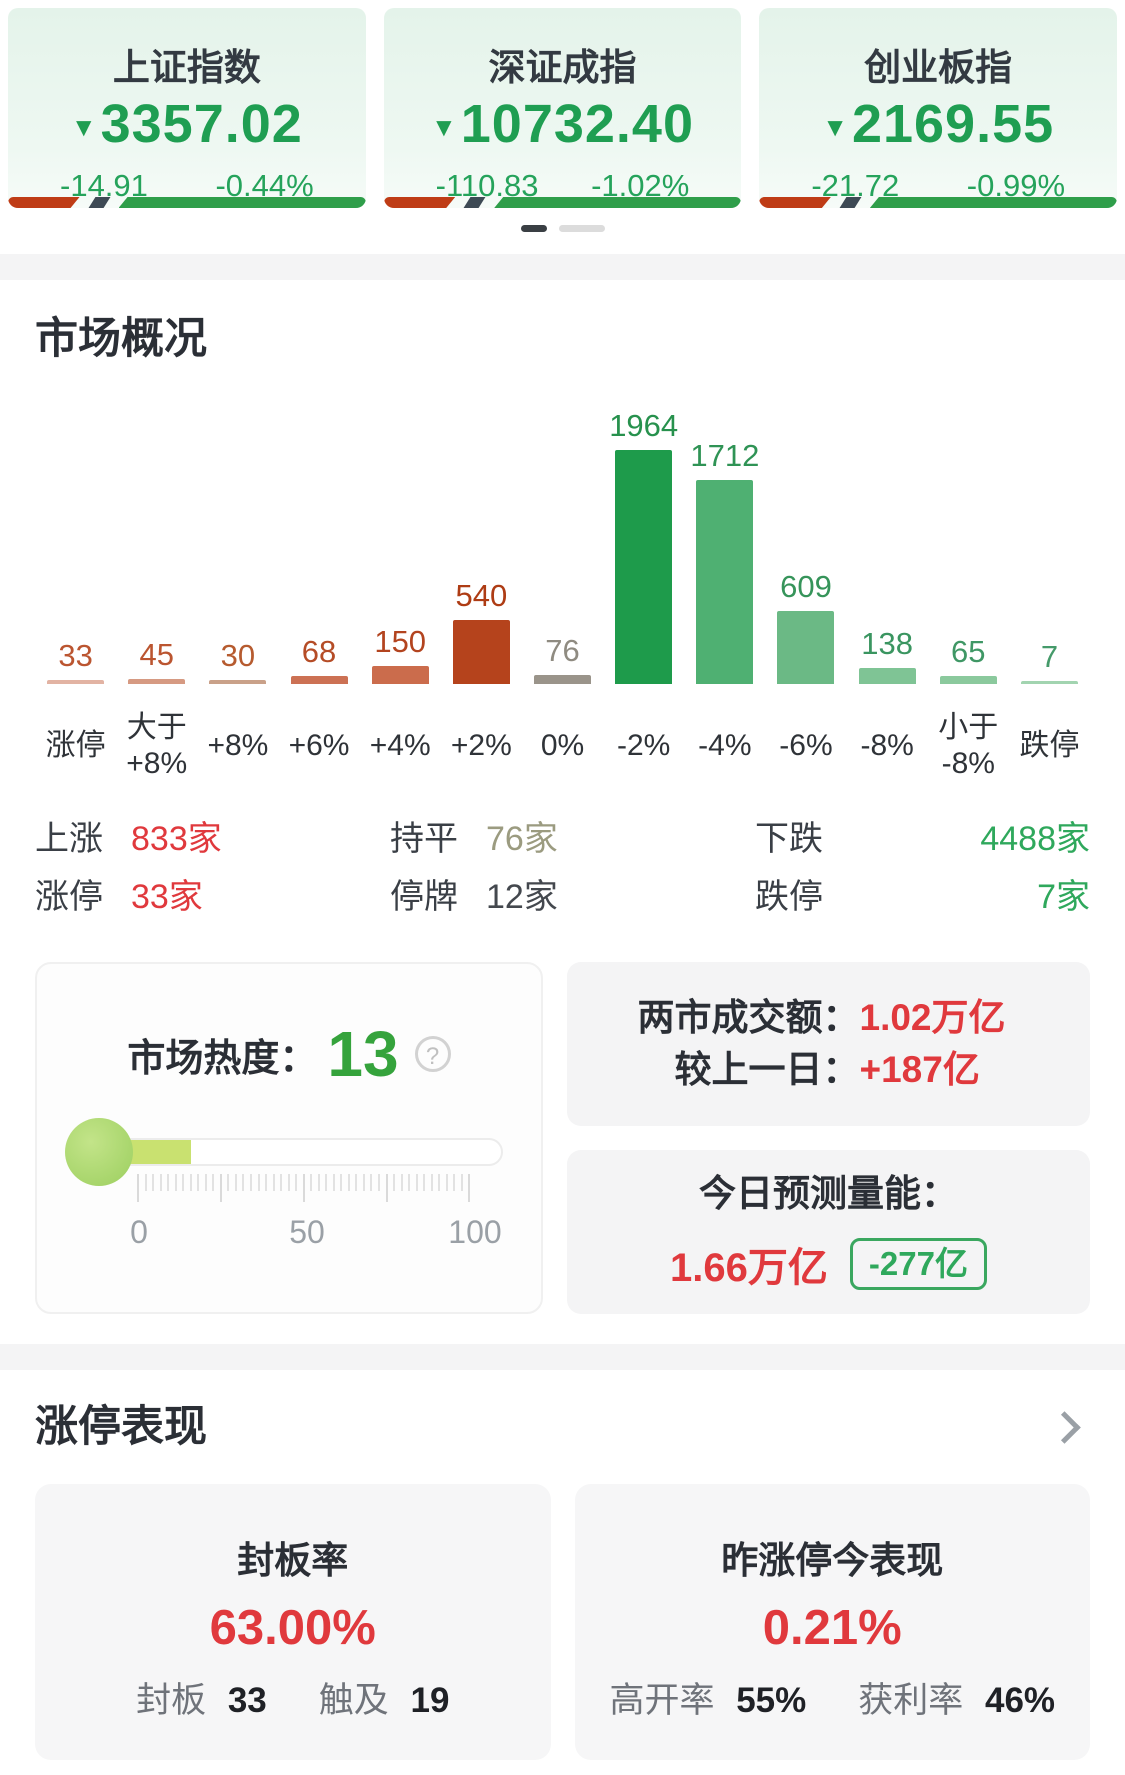 This screenshot has width=1125, height=1775. What do you see at coordinates (725, 745) in the screenshot?
I see `chart-category-label: -4%` at bounding box center [725, 745].